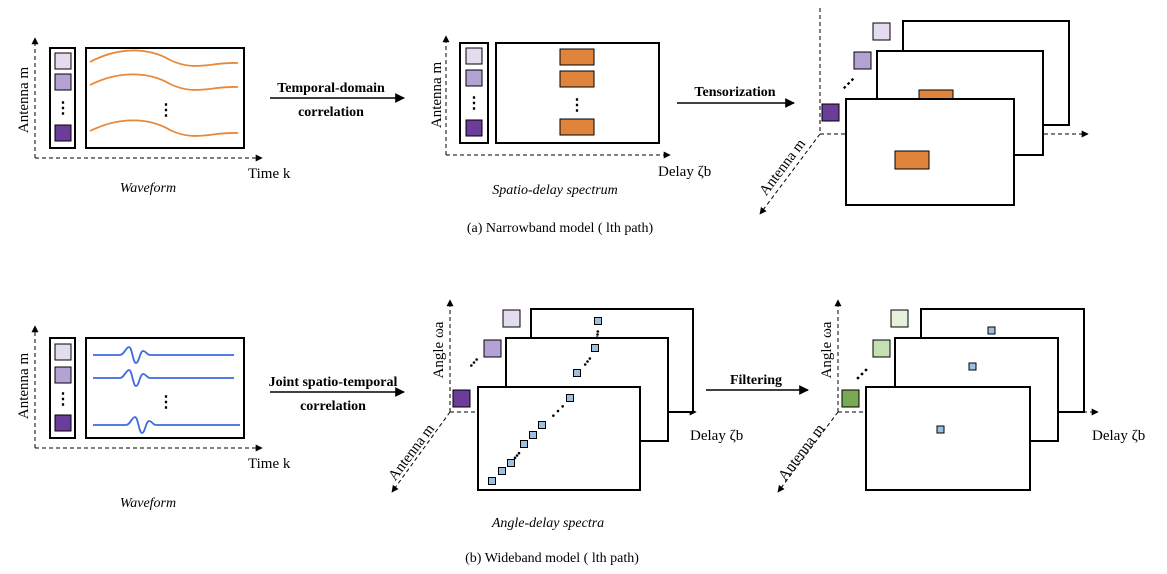 The height and width of the screenshot is (574, 1167). I want to click on wideband-waveform-panel: Antenna m Time k Waveform ⋮ ⋮, so click(153, 418).